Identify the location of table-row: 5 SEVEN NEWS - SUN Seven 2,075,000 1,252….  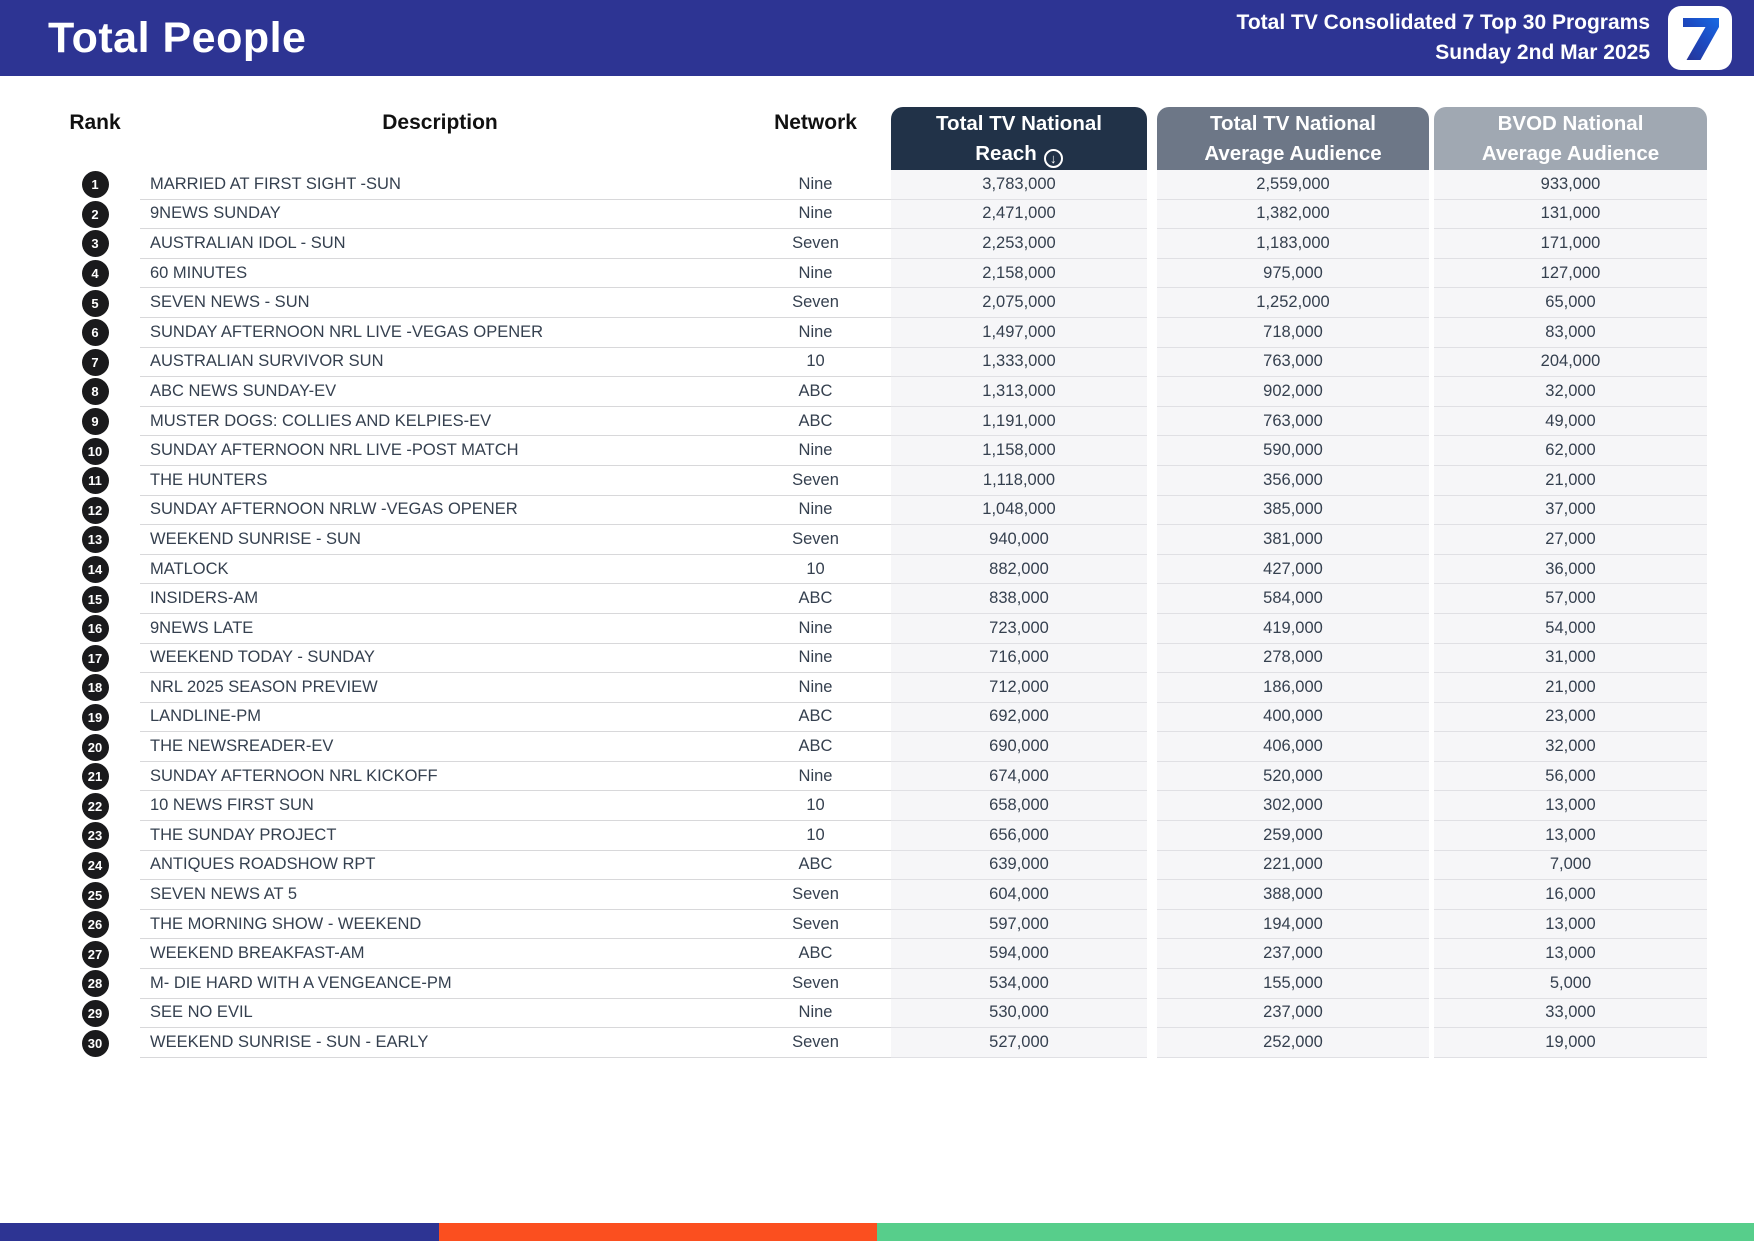
(878, 303).